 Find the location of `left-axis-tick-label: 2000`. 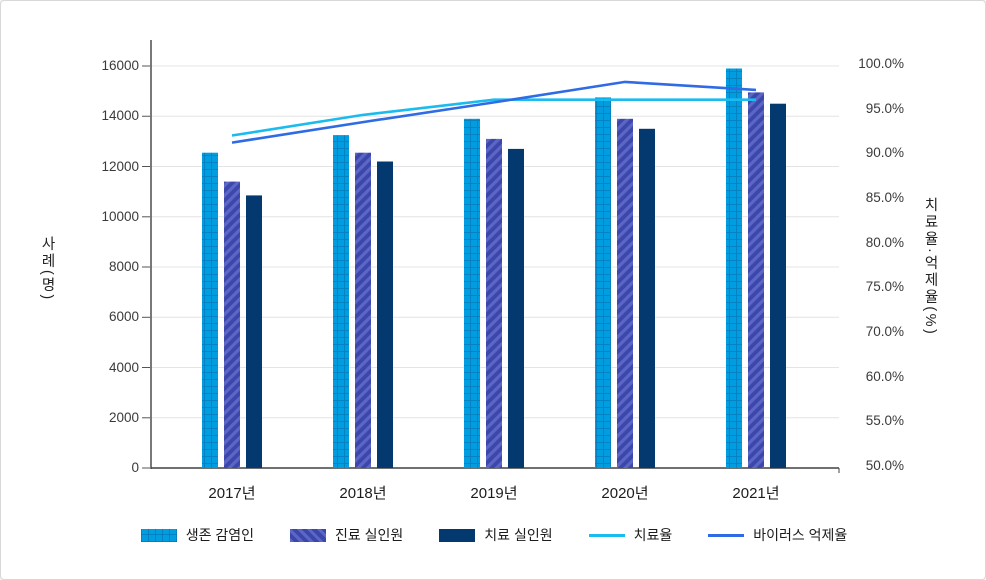

left-axis-tick-label: 2000 is located at coordinates (123, 417).